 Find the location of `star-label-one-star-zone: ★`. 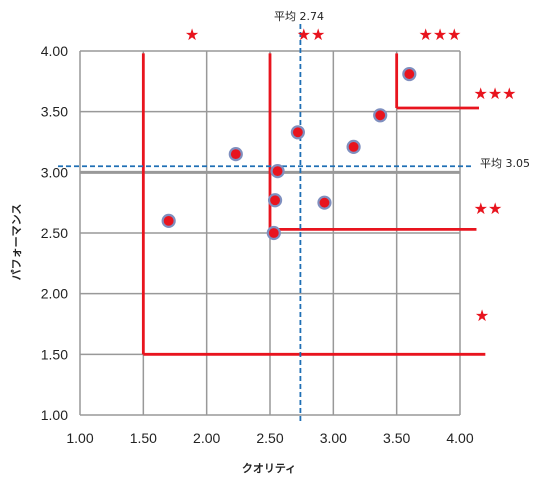

star-label-one-star-zone: ★ is located at coordinates (482, 315).